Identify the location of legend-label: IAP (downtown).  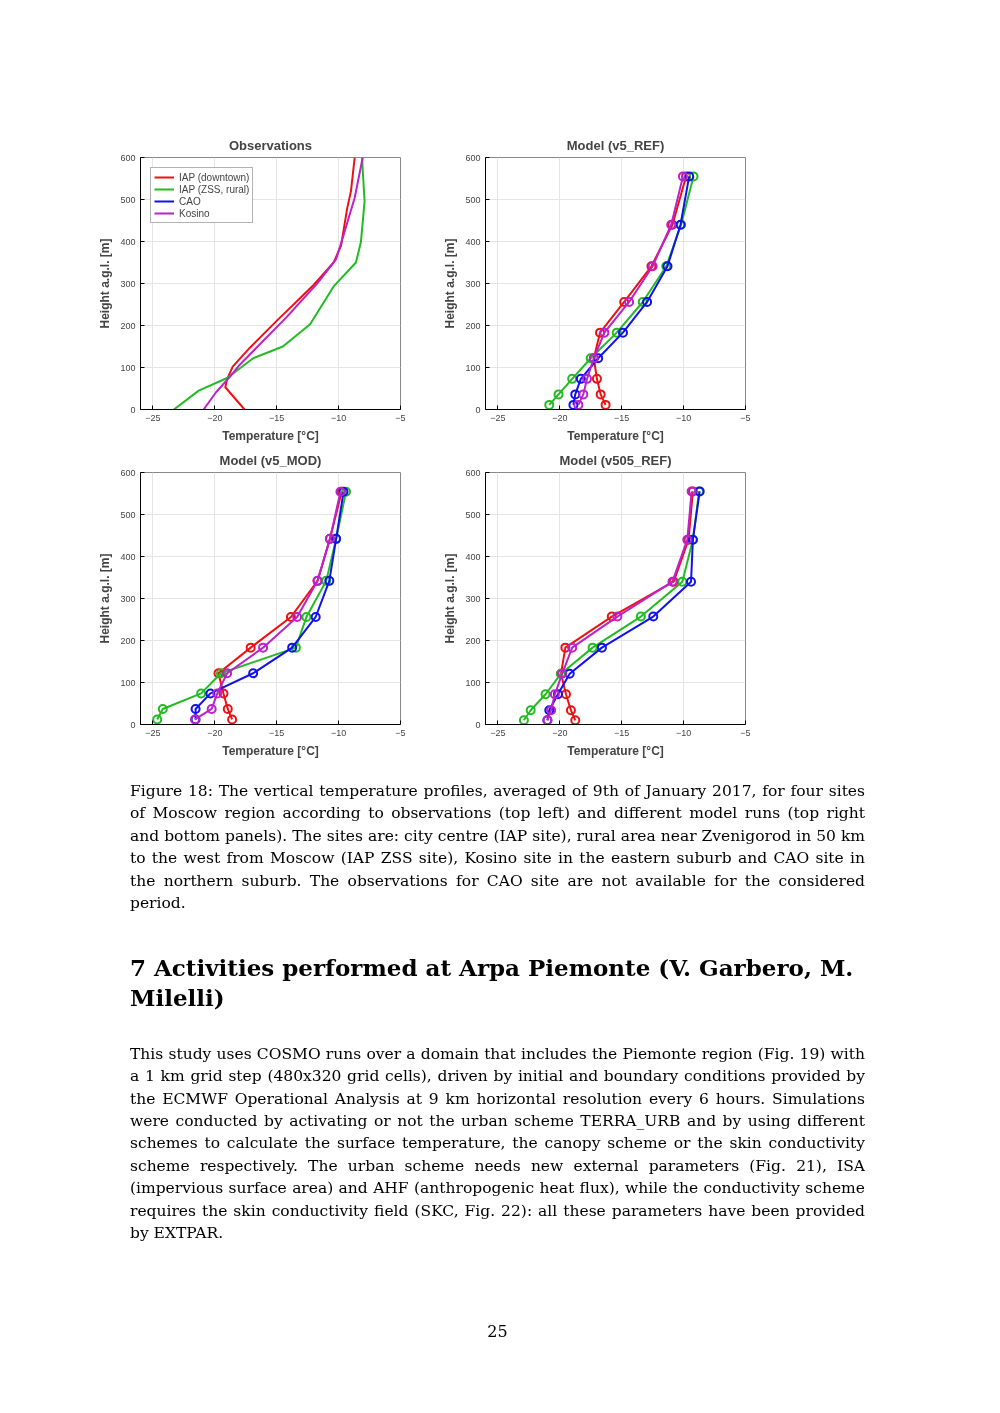
(214, 177).